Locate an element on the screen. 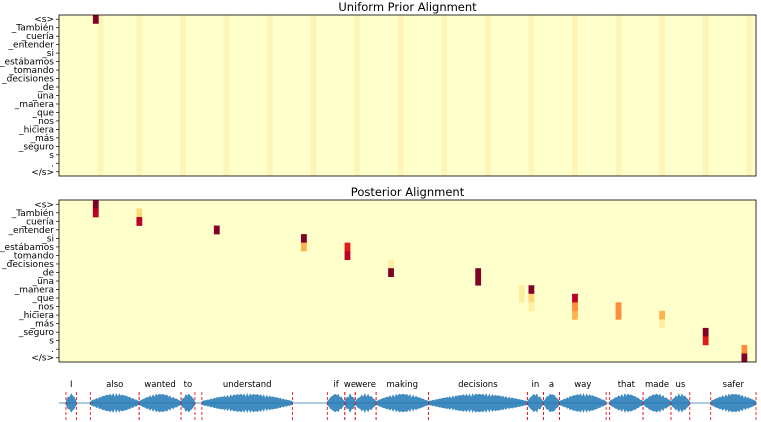 The width and height of the screenshot is (761, 422). word-label: safer is located at coordinates (734, 385).